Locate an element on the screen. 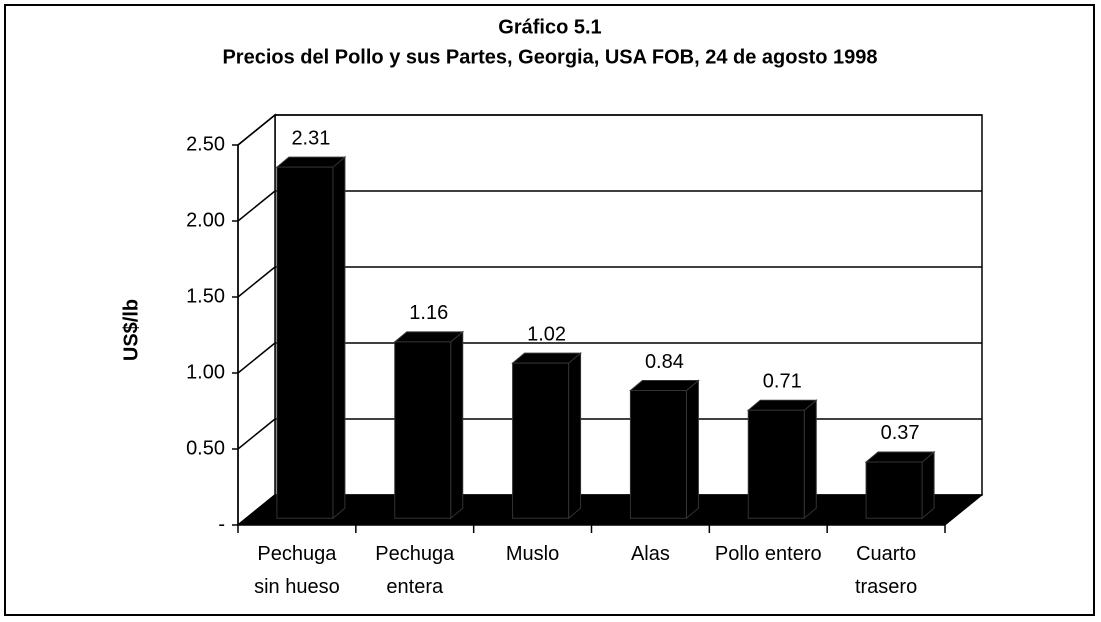 The image size is (1101, 622). value-label: 1.02 is located at coordinates (546, 334).